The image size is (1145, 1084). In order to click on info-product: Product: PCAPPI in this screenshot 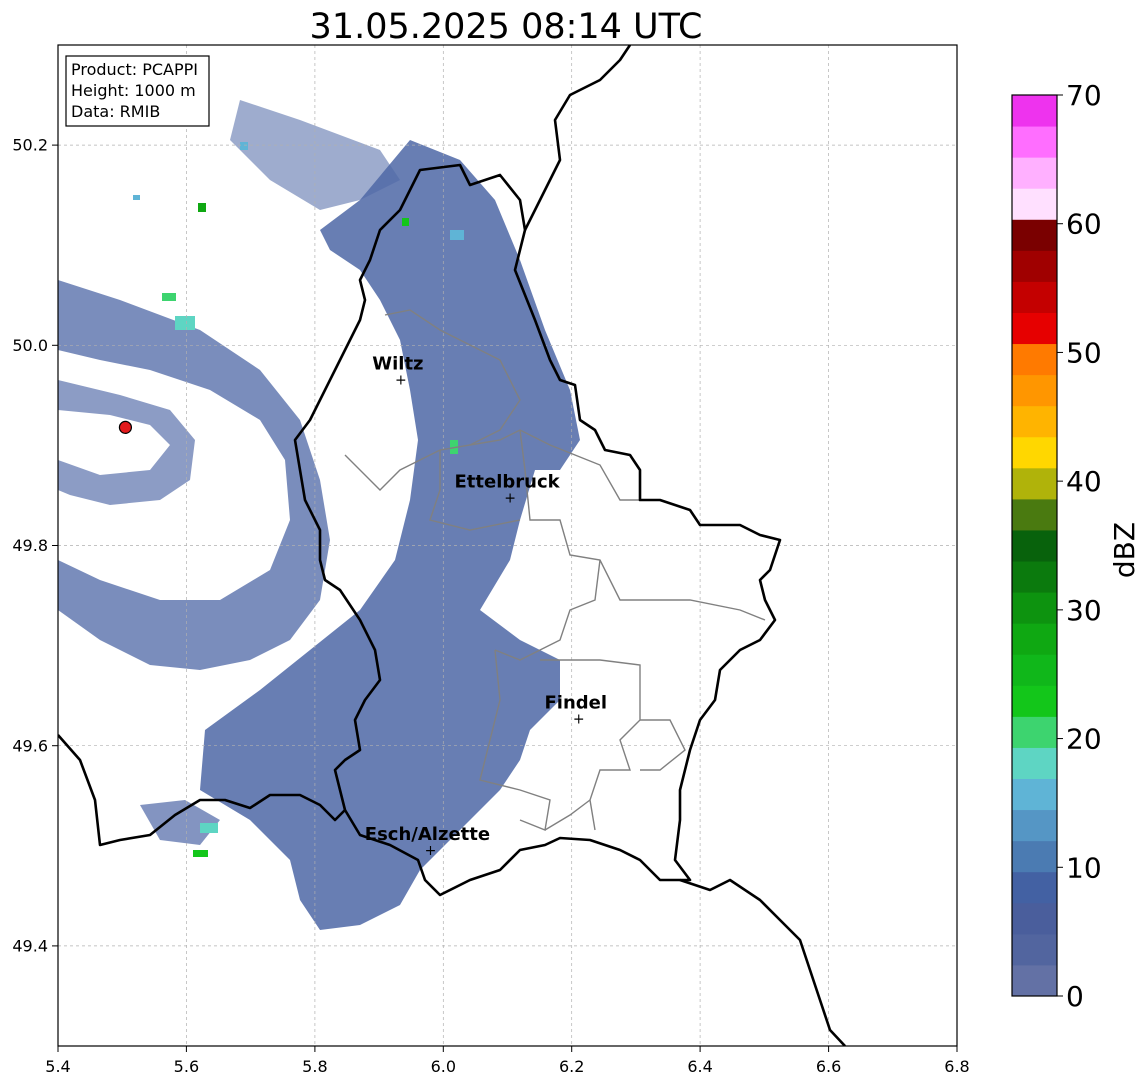, I will do `click(134, 69)`.